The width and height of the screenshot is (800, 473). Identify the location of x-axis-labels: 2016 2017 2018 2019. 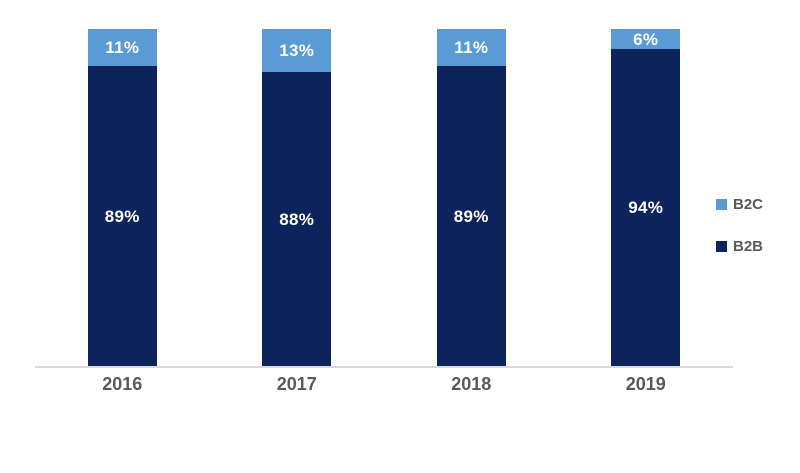
(384, 384).